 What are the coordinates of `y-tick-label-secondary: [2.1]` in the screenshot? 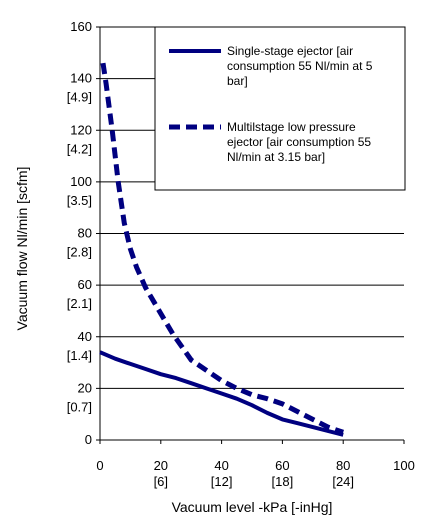 It's located at (79, 303).